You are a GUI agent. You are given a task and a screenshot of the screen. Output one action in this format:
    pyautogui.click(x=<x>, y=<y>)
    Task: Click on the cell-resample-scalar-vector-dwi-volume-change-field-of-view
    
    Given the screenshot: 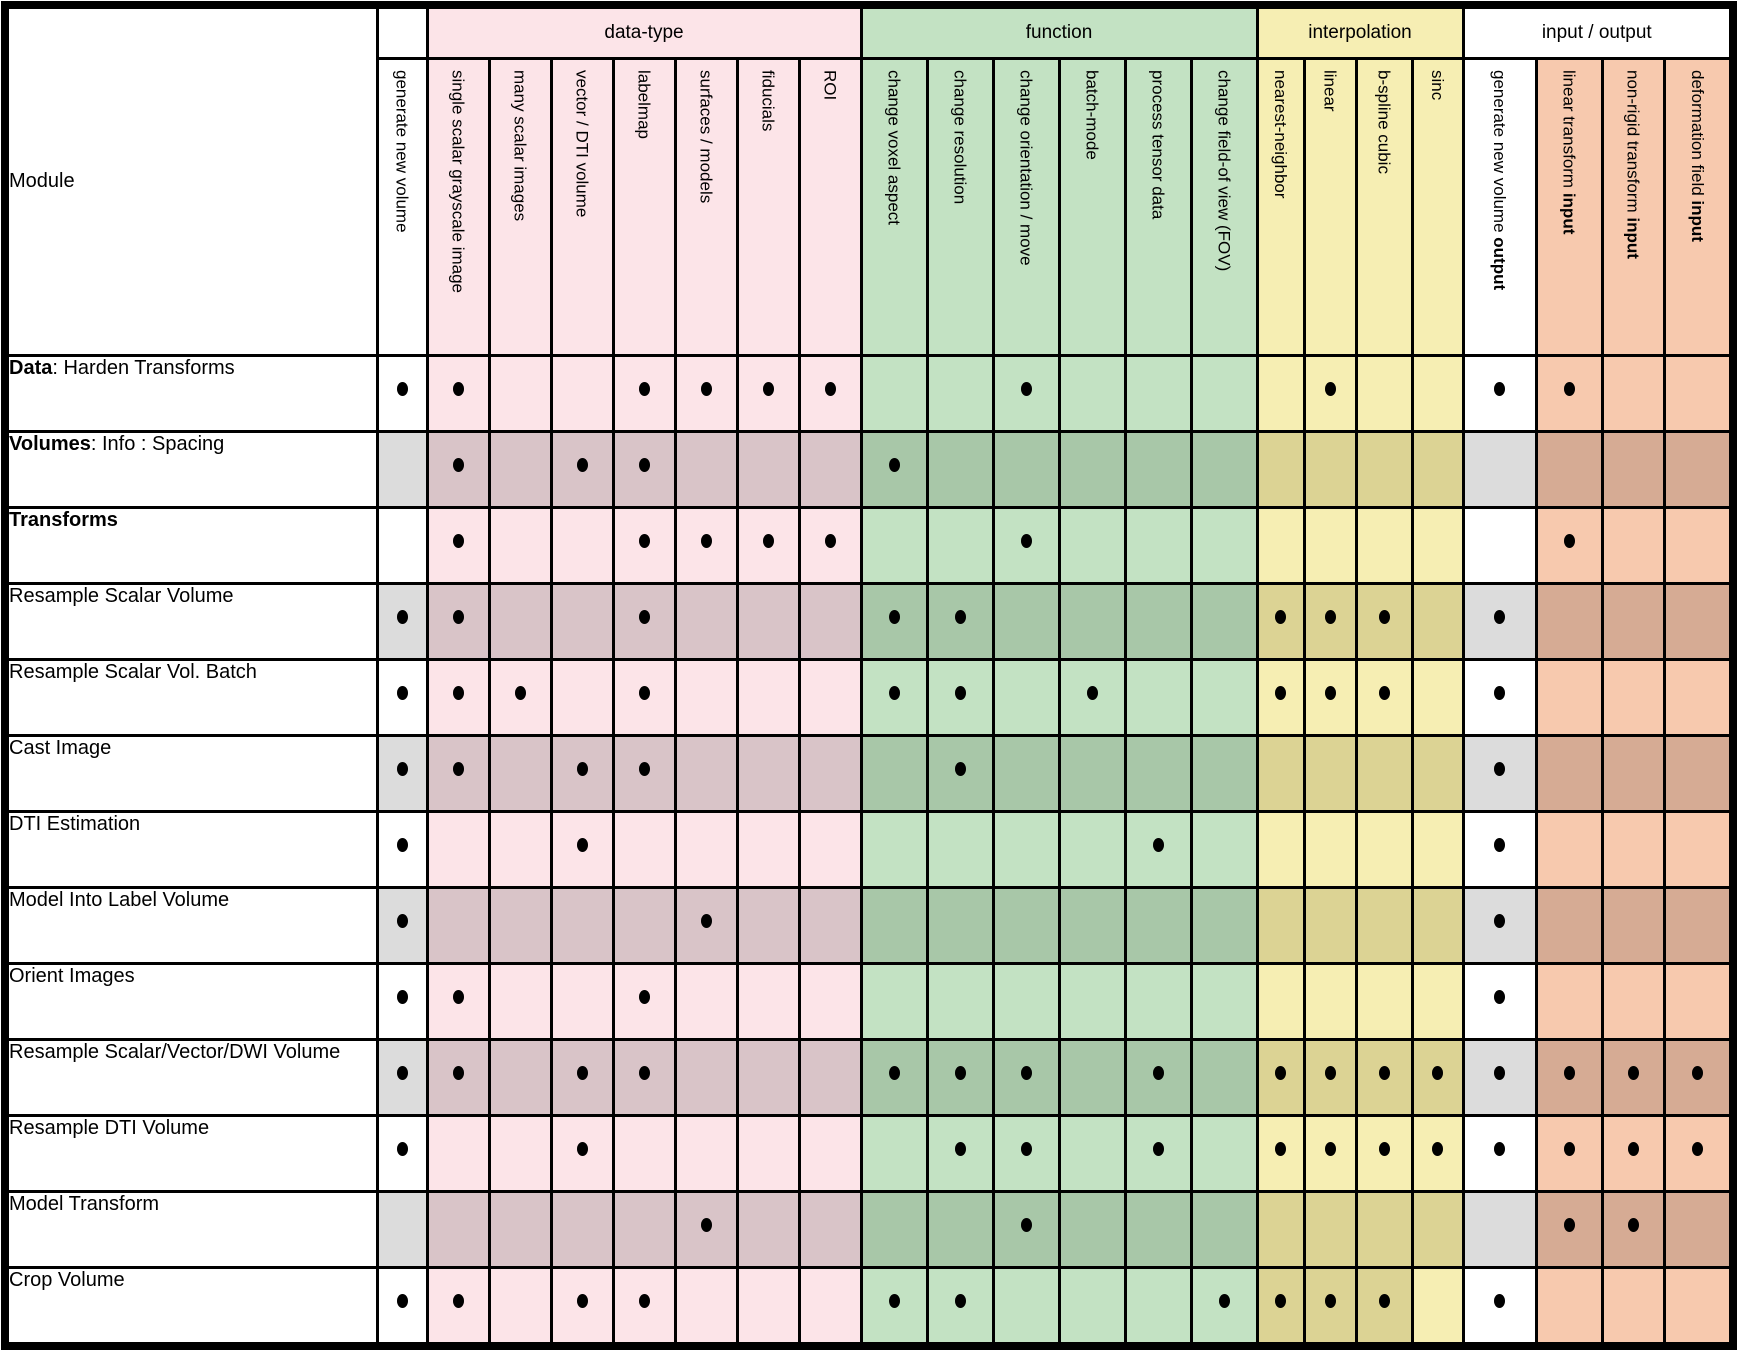 What is the action you would take?
    pyautogui.click(x=1224, y=1077)
    